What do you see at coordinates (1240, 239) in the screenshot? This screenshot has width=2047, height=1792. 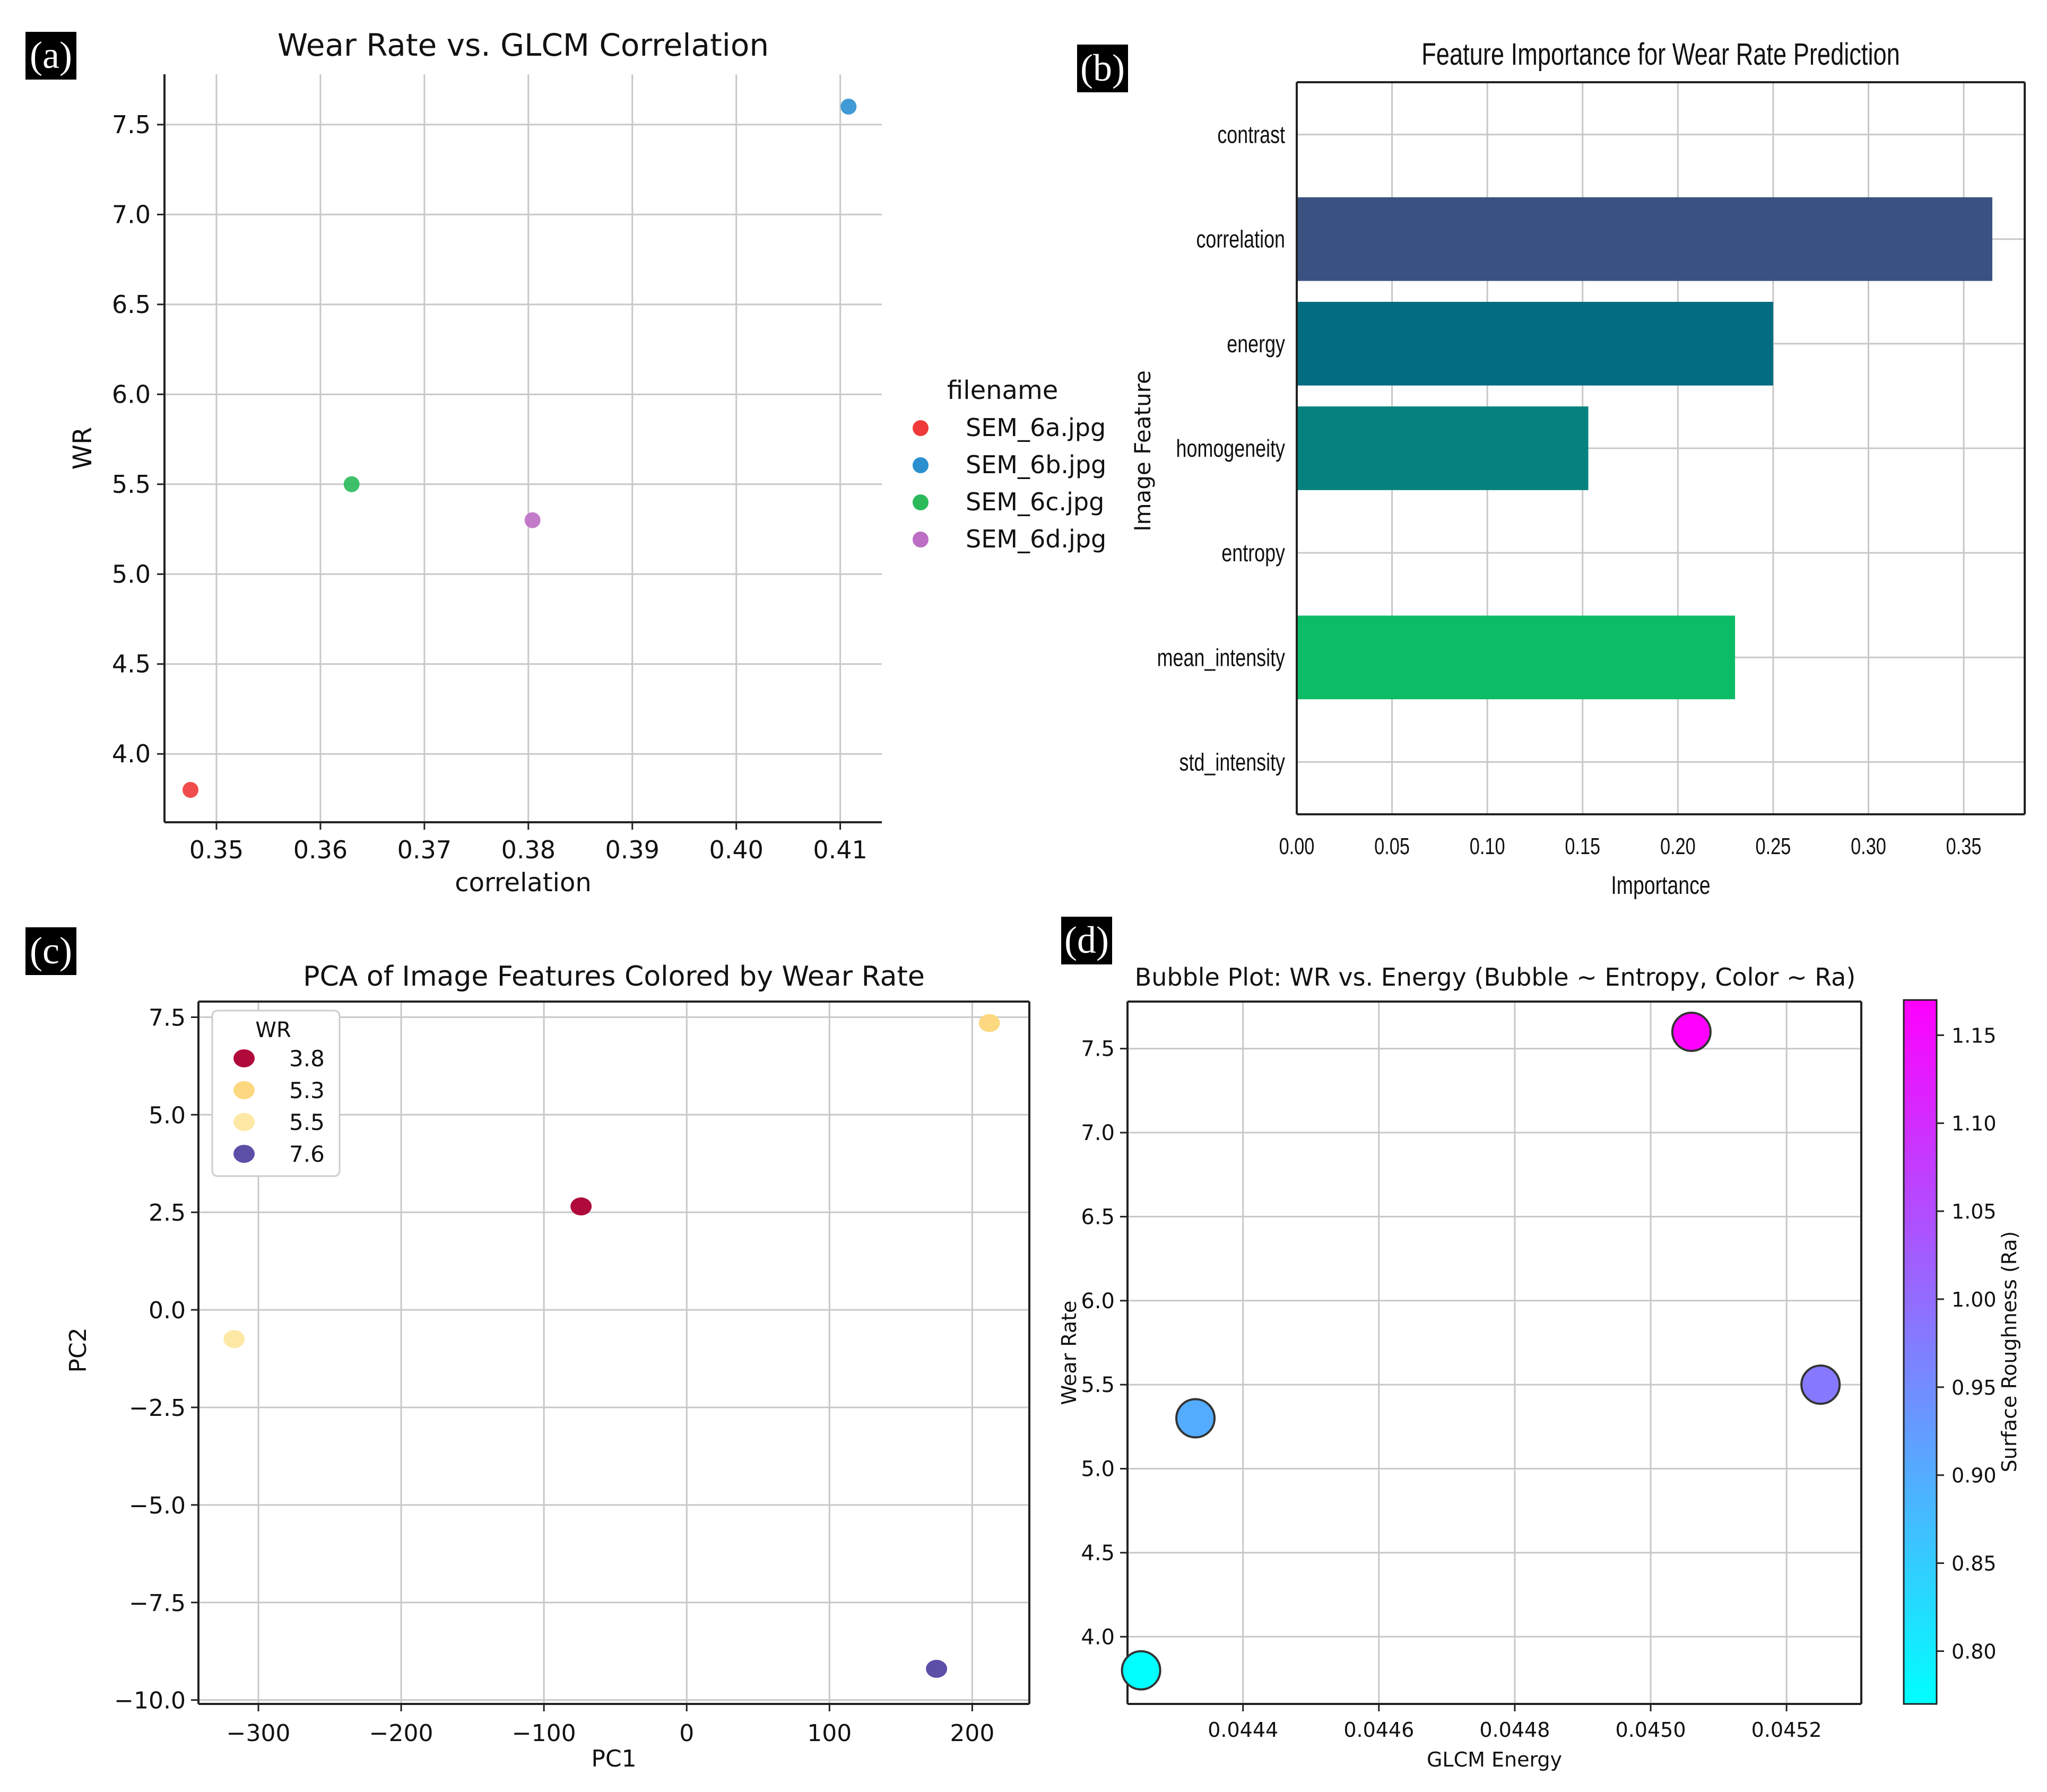 I see `y-tick-label: correlation` at bounding box center [1240, 239].